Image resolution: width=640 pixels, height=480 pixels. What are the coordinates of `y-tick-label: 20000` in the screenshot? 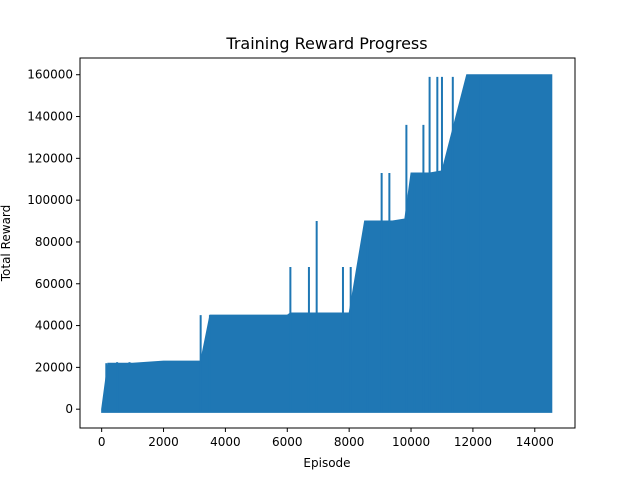 It's located at (54, 367).